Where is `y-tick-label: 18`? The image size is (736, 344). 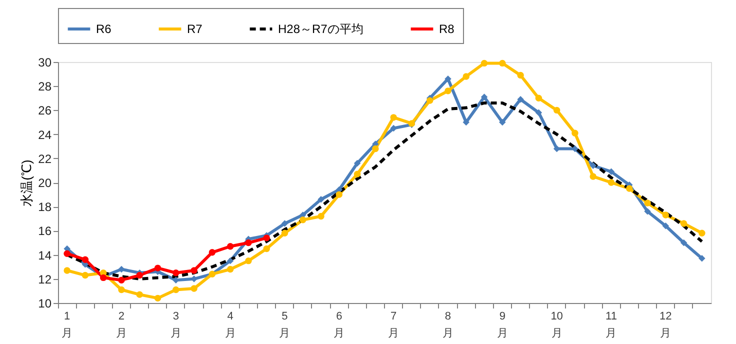 y-tick-label: 18 is located at coordinates (45, 207).